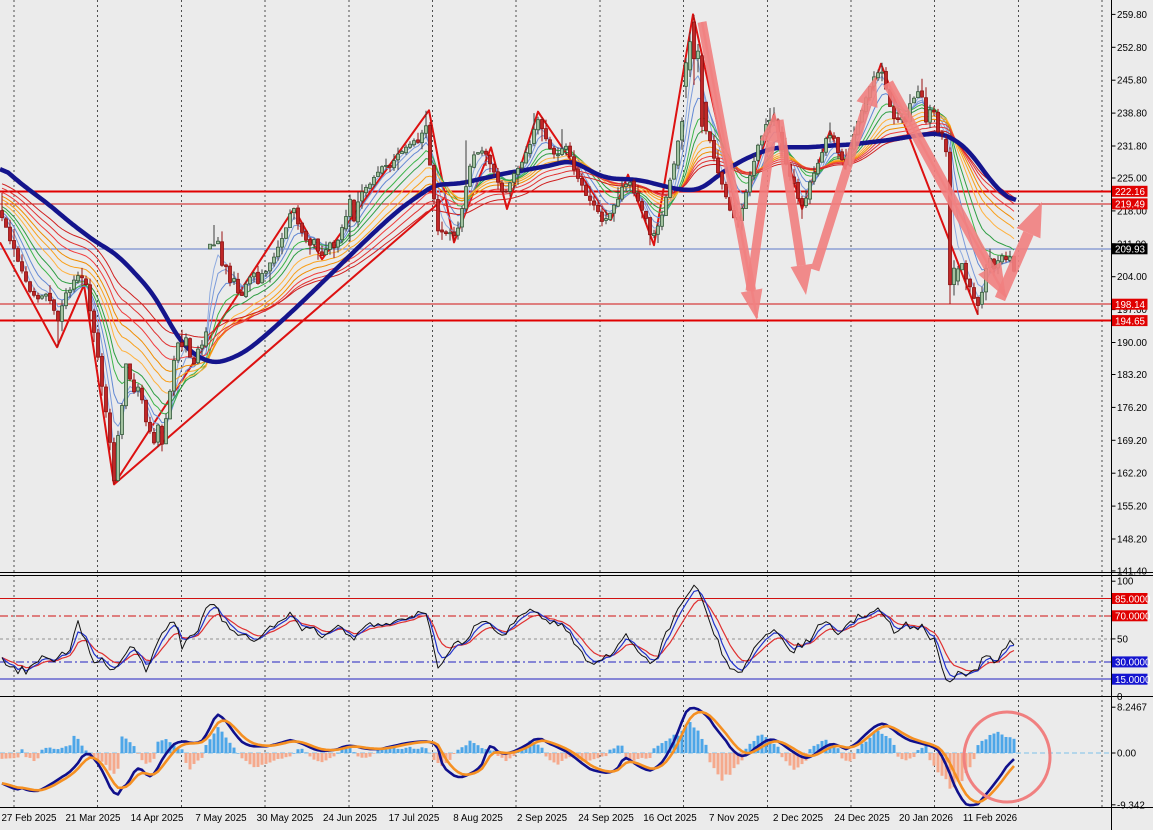 The width and height of the screenshot is (1153, 830). What do you see at coordinates (542, 818) in the screenshot?
I see `svg-text: 2 Sep 2025` at bounding box center [542, 818].